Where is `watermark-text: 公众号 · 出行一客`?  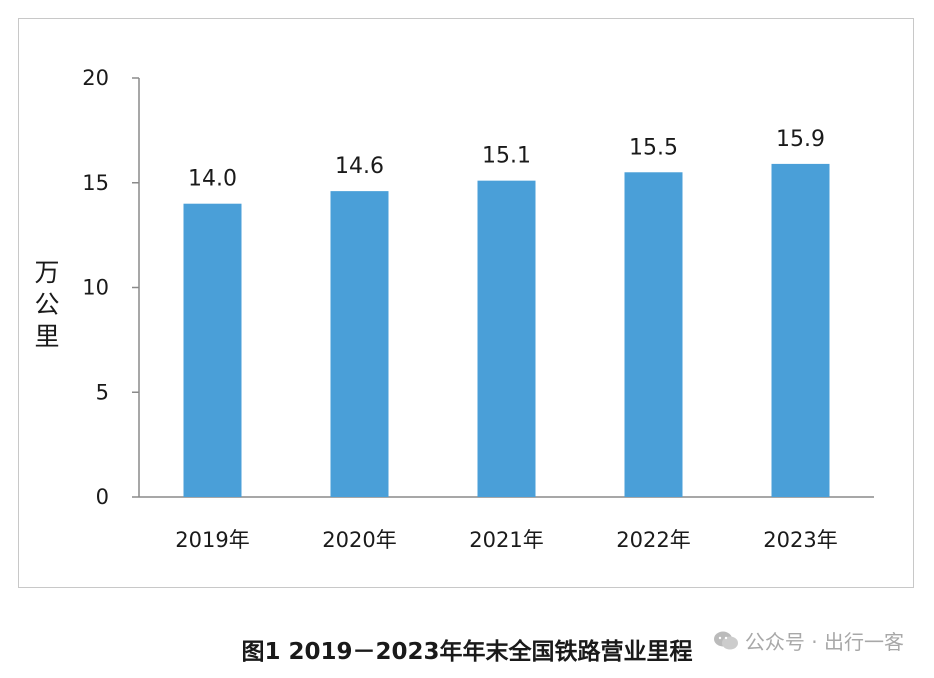
watermark-text: 公众号 · 出行一客 is located at coordinates (824, 642).